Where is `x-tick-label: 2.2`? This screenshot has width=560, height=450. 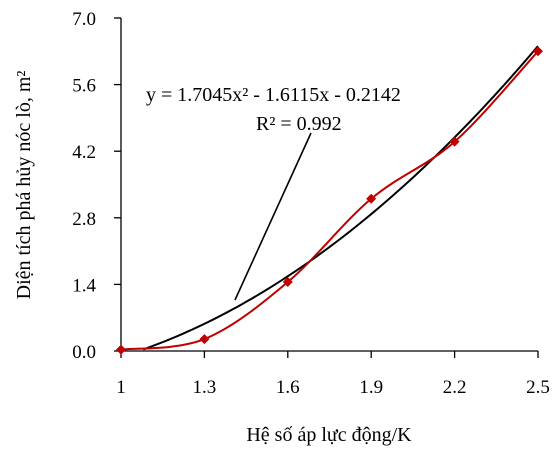
x-tick-label: 2.2 is located at coordinates (455, 387).